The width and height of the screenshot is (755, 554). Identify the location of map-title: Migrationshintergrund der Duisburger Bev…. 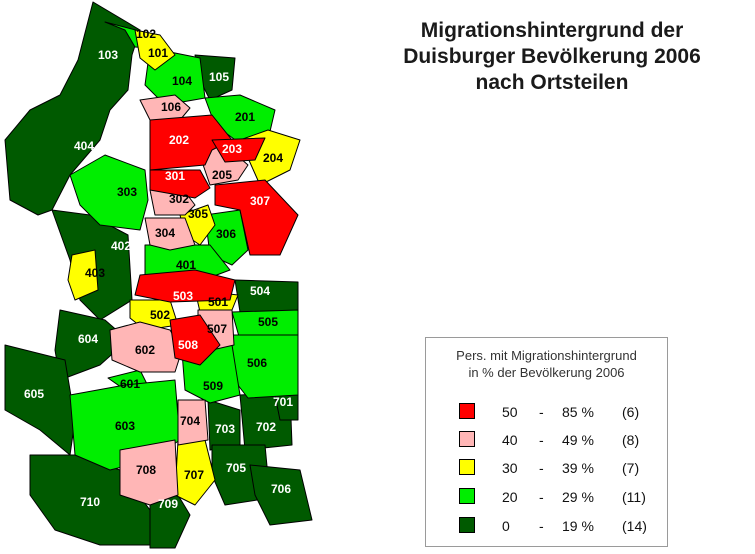
(552, 57).